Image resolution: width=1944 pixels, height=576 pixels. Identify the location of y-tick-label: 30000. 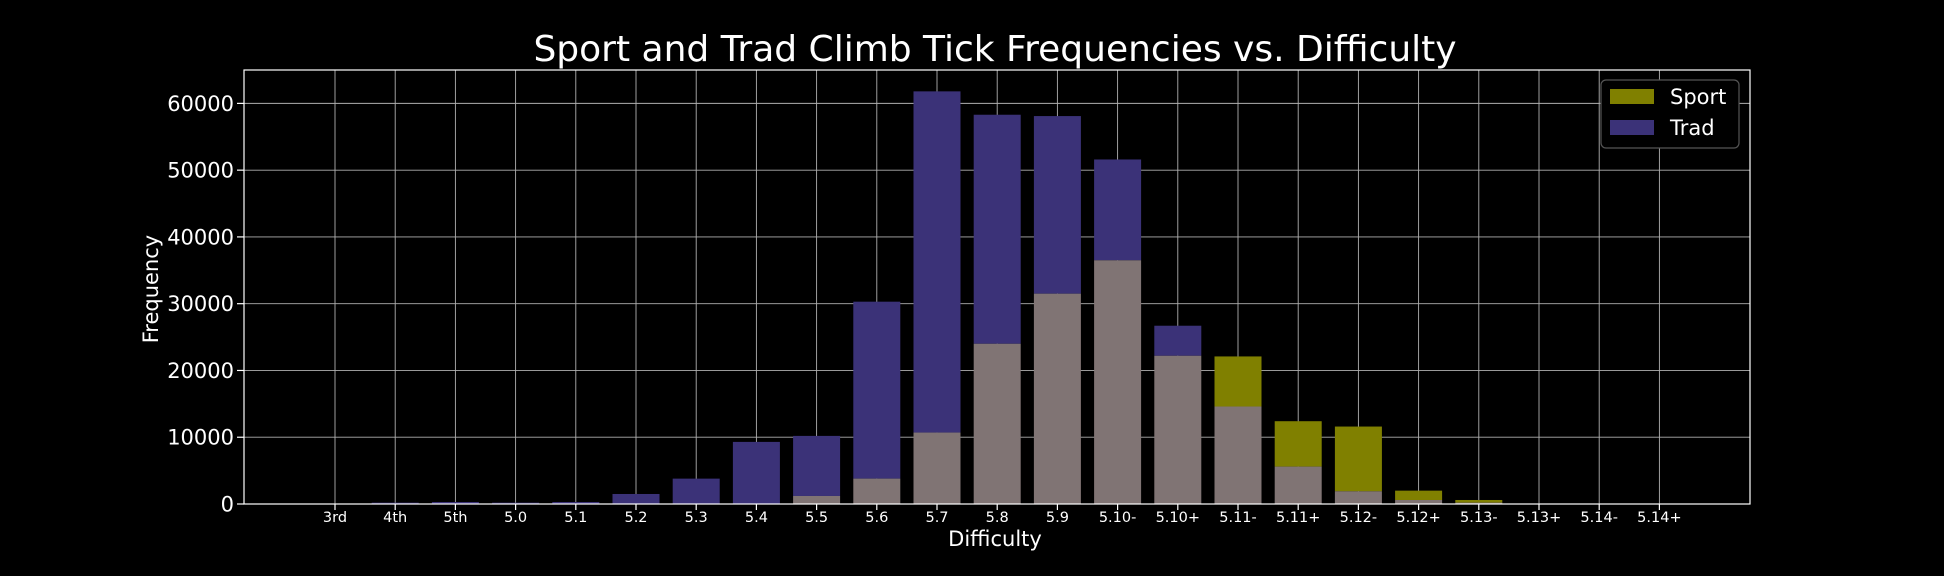
(200, 304).